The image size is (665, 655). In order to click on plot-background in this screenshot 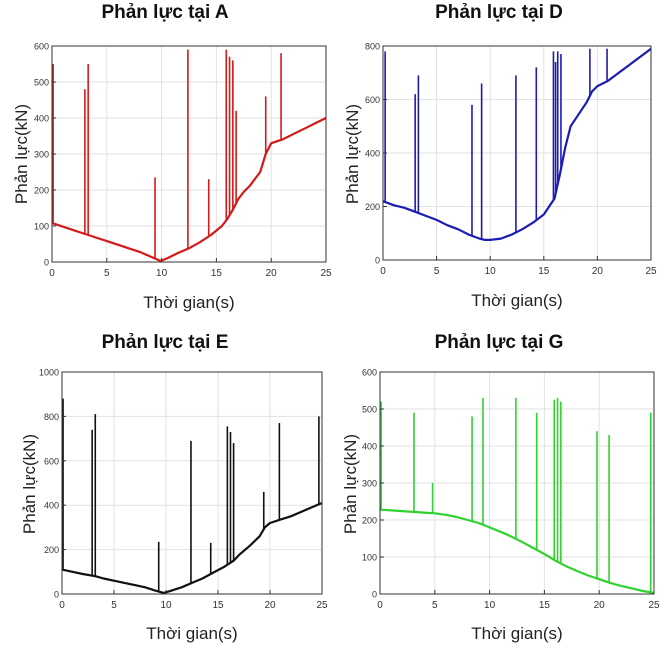, I will do `click(192, 483)`.